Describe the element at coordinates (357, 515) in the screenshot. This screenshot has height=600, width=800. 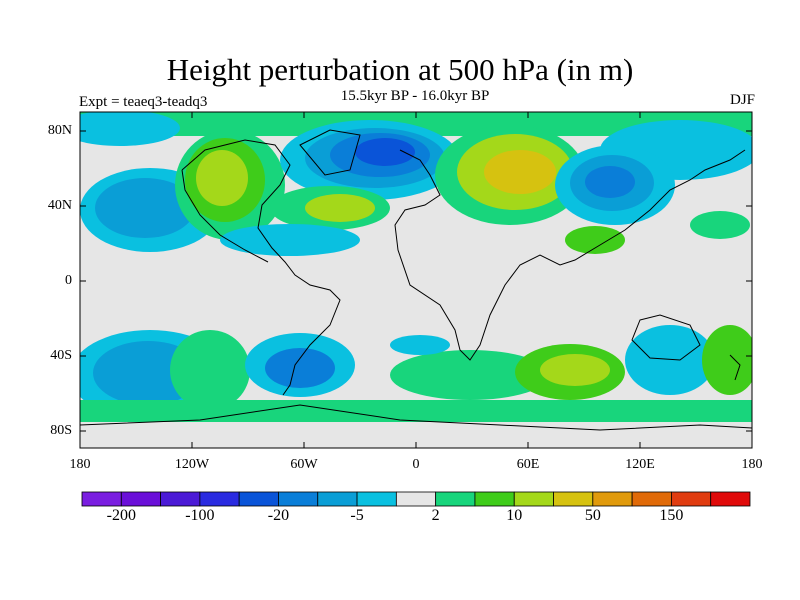
I see `colorbar-label: -5` at that location.